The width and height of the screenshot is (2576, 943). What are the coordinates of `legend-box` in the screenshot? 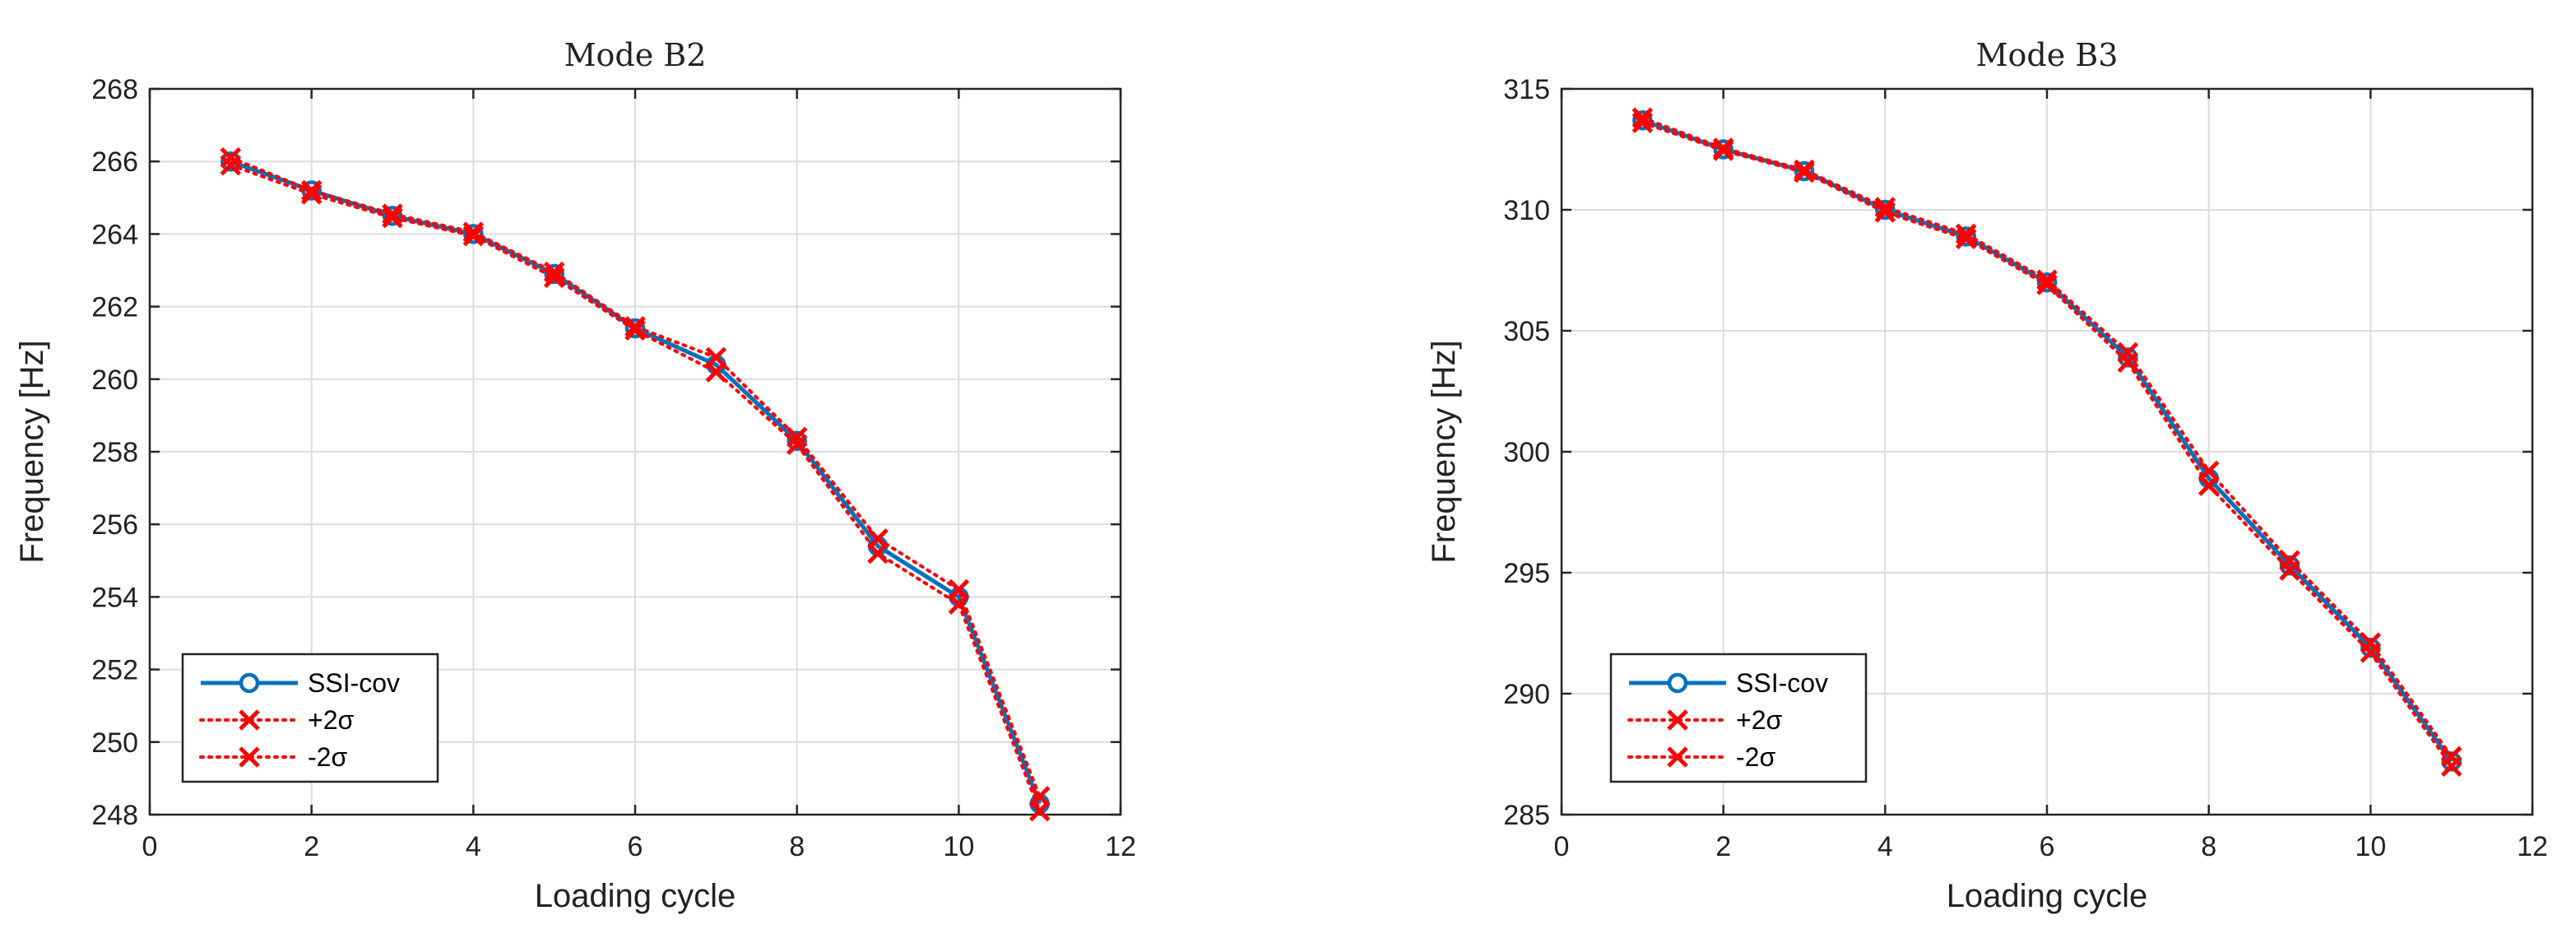 It's located at (310, 718).